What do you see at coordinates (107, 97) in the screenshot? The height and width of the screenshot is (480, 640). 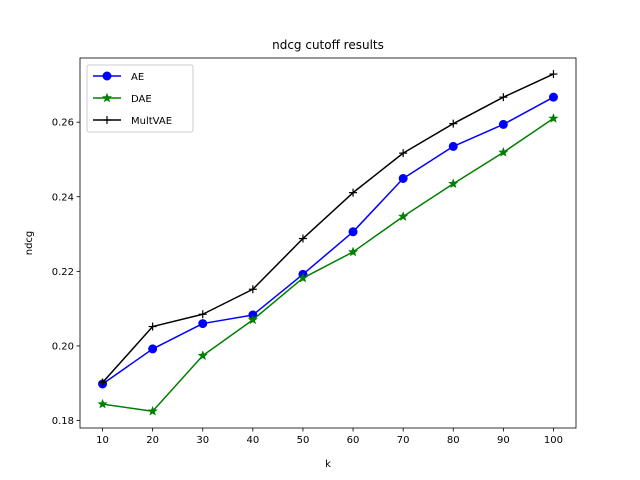 I see `legend-marker-dae` at bounding box center [107, 97].